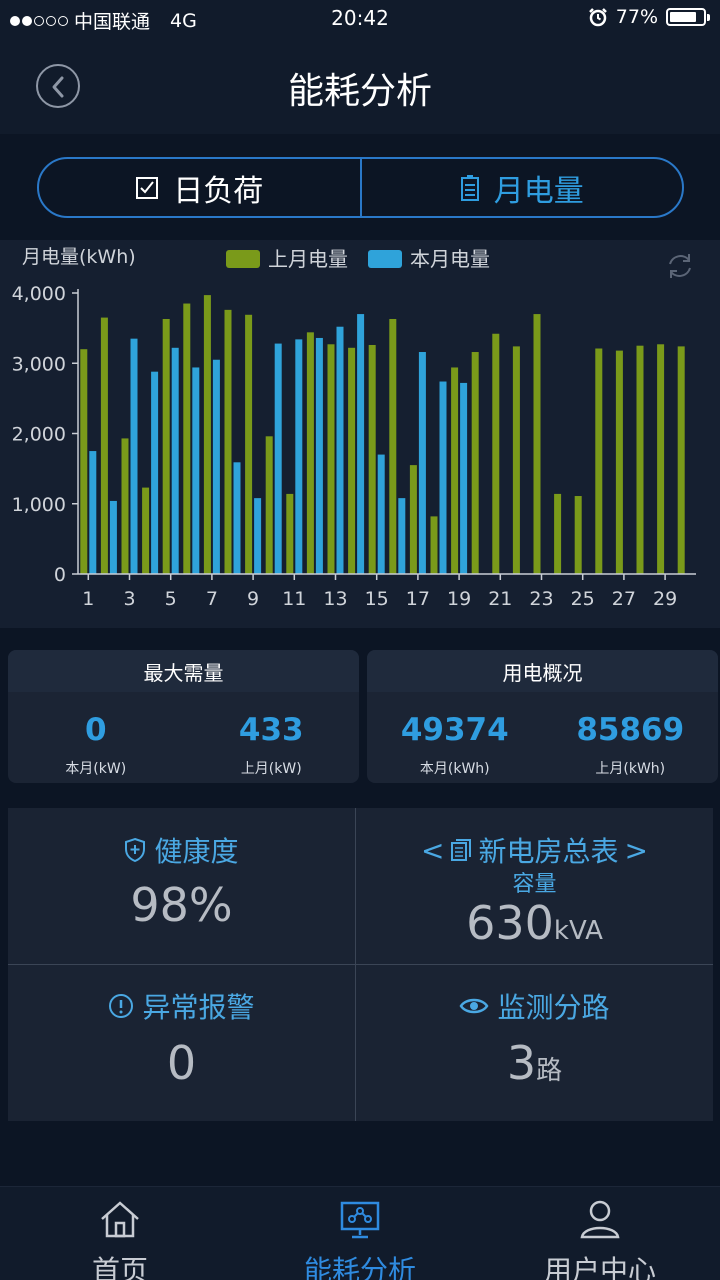  I want to click on monitor-unit: 路, so click(549, 1071).